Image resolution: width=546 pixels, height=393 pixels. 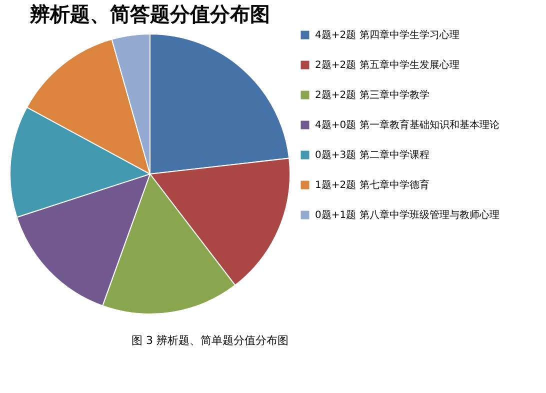 What do you see at coordinates (372, 95) in the screenshot?
I see `legend-label: 2题+2题 第三章中学教学` at bounding box center [372, 95].